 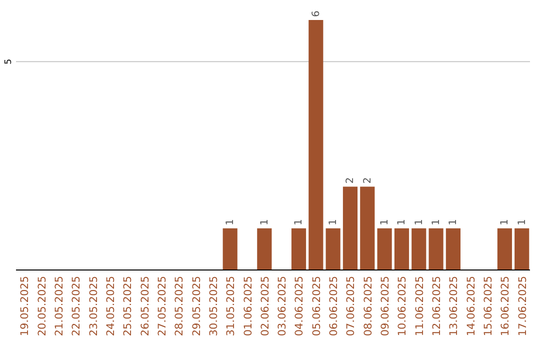 What do you see at coordinates (59, 306) in the screenshot?
I see `x-tick-label: 21.05.2025` at bounding box center [59, 306].